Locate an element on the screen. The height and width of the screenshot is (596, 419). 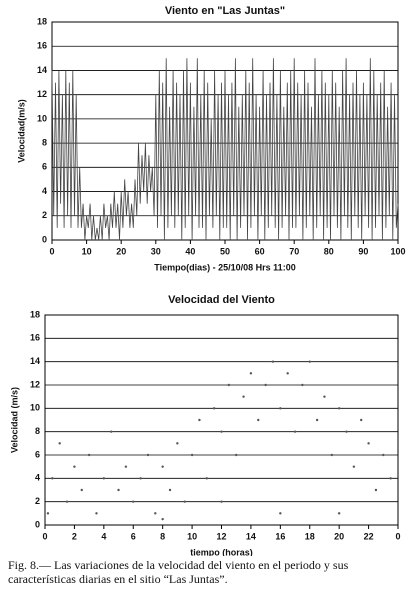
chart-title: Viento en "Las Juntas" is located at coordinates (225, 11).